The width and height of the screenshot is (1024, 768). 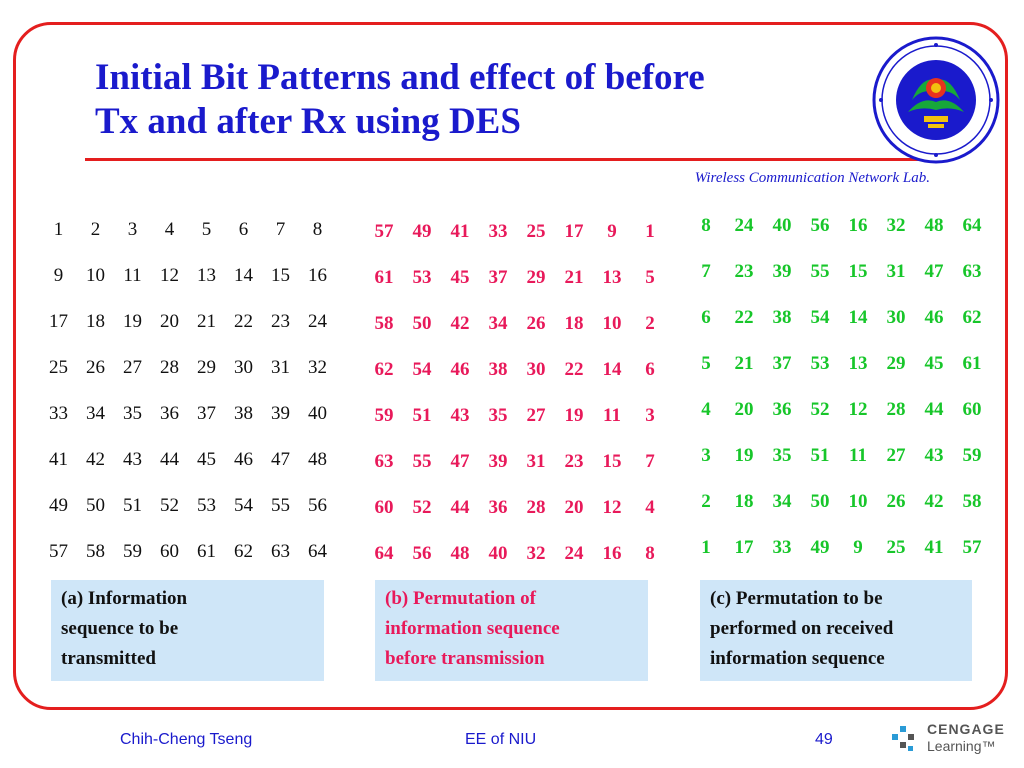 I want to click on perm-after-row-cell: 5, so click(x=706, y=363).